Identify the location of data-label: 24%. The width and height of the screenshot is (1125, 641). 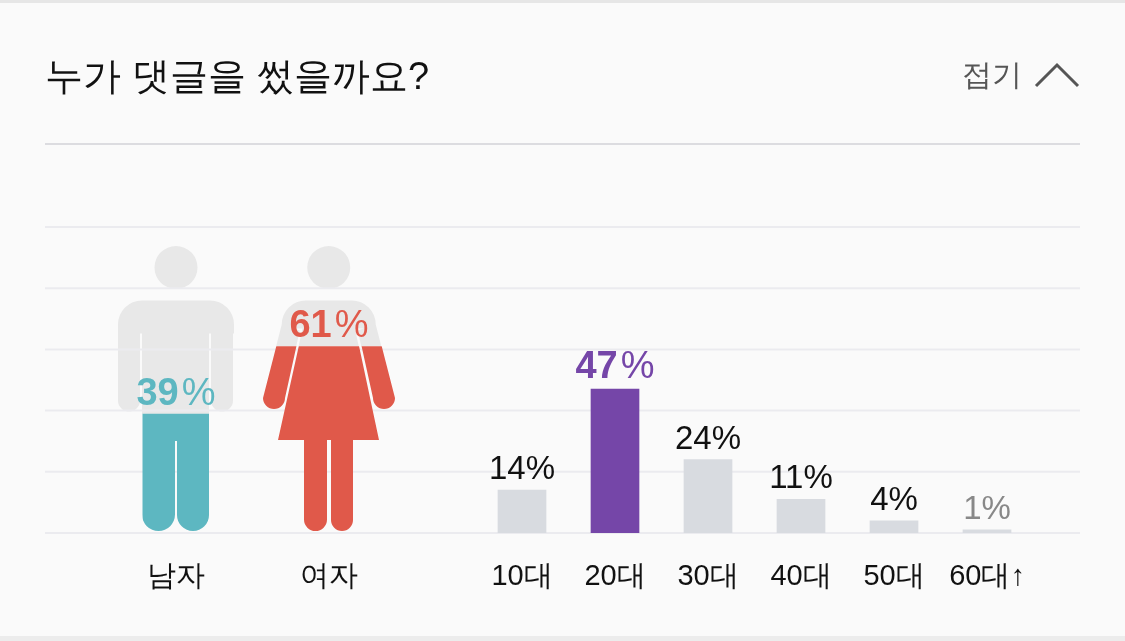
(708, 437).